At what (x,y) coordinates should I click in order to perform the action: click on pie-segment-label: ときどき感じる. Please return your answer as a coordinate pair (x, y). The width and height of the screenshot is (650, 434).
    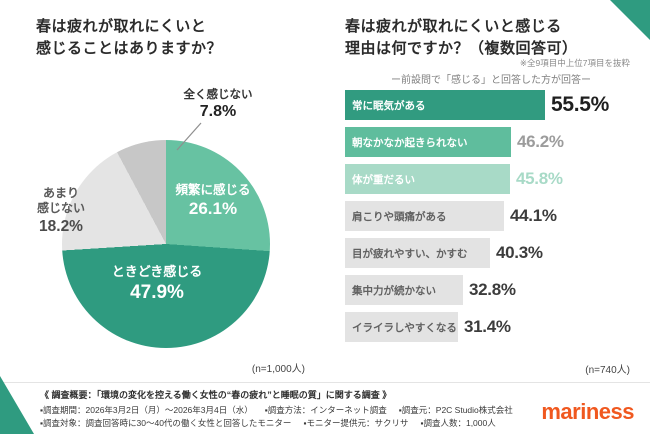
    Looking at the image, I should click on (157, 271).